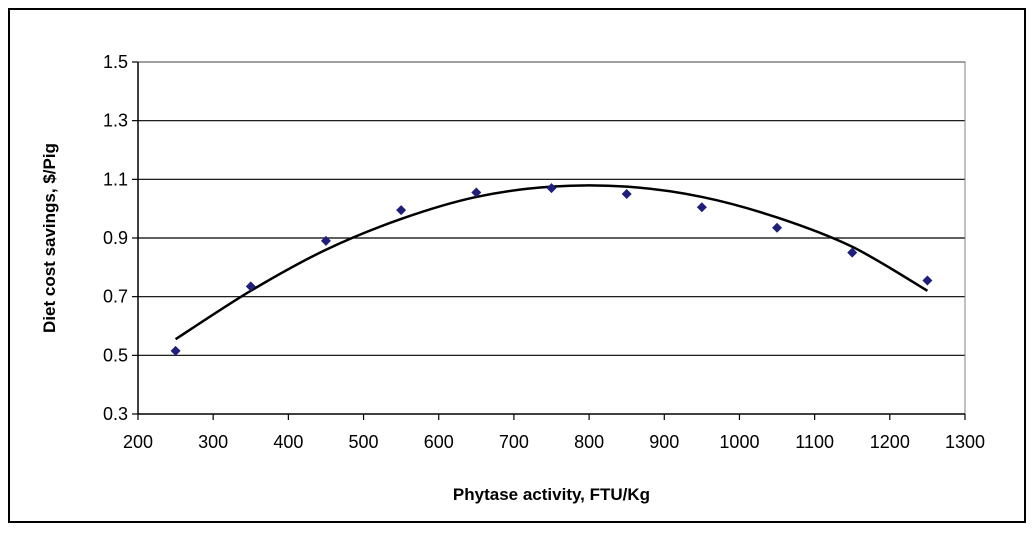 This screenshot has height=535, width=1036. What do you see at coordinates (115, 297) in the screenshot?
I see `y-tick-label: 0.7` at bounding box center [115, 297].